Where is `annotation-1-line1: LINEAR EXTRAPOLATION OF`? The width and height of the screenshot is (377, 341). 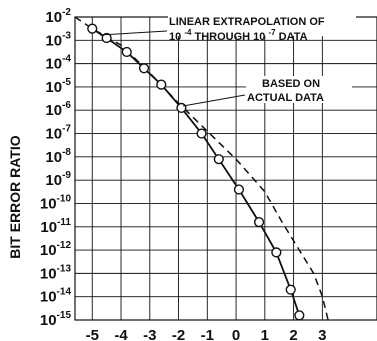
annotation-1-line1: LINEAR EXTRAPOLATION OF is located at coordinates (247, 22).